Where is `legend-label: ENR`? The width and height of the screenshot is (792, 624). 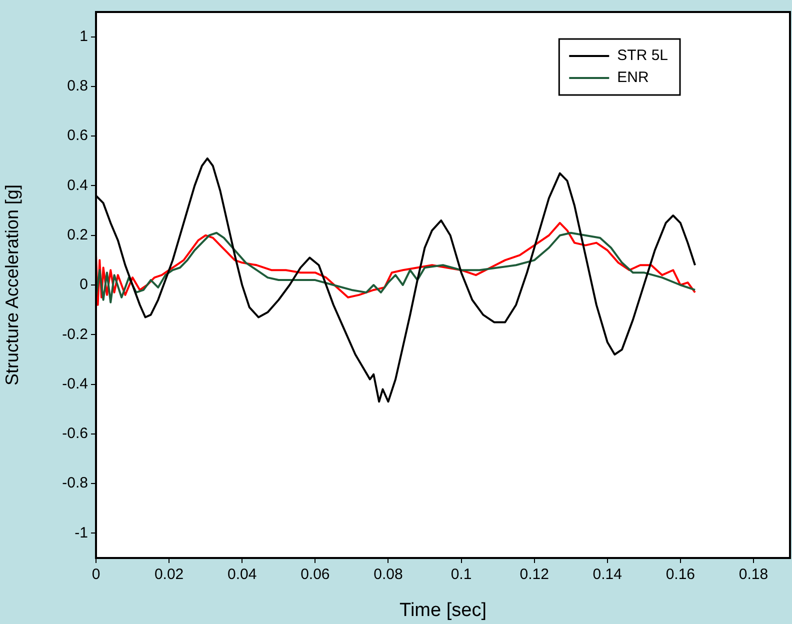 legend-label: ENR is located at coordinates (633, 77).